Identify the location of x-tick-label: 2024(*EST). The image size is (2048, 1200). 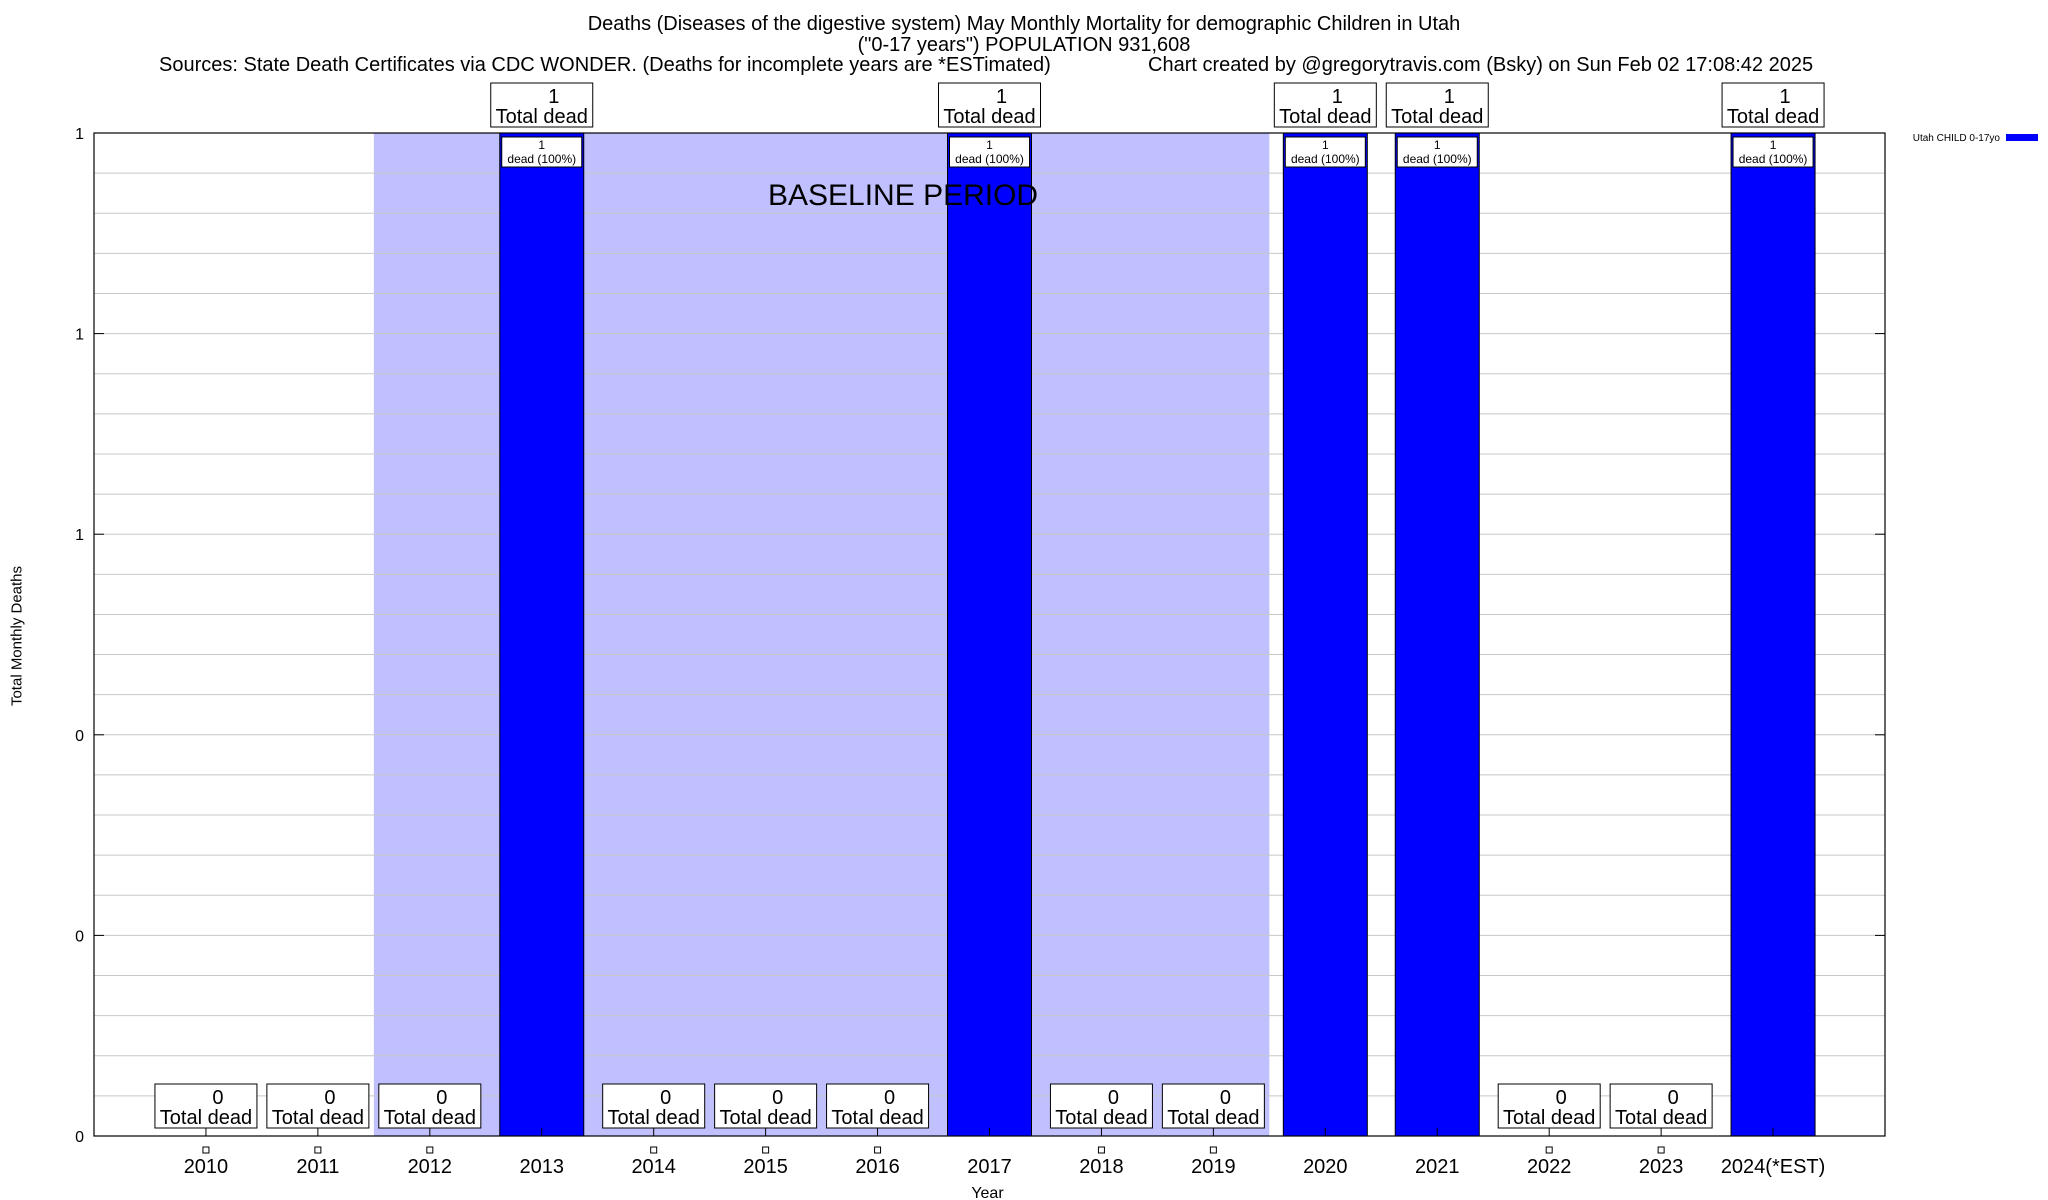
(1773, 1167).